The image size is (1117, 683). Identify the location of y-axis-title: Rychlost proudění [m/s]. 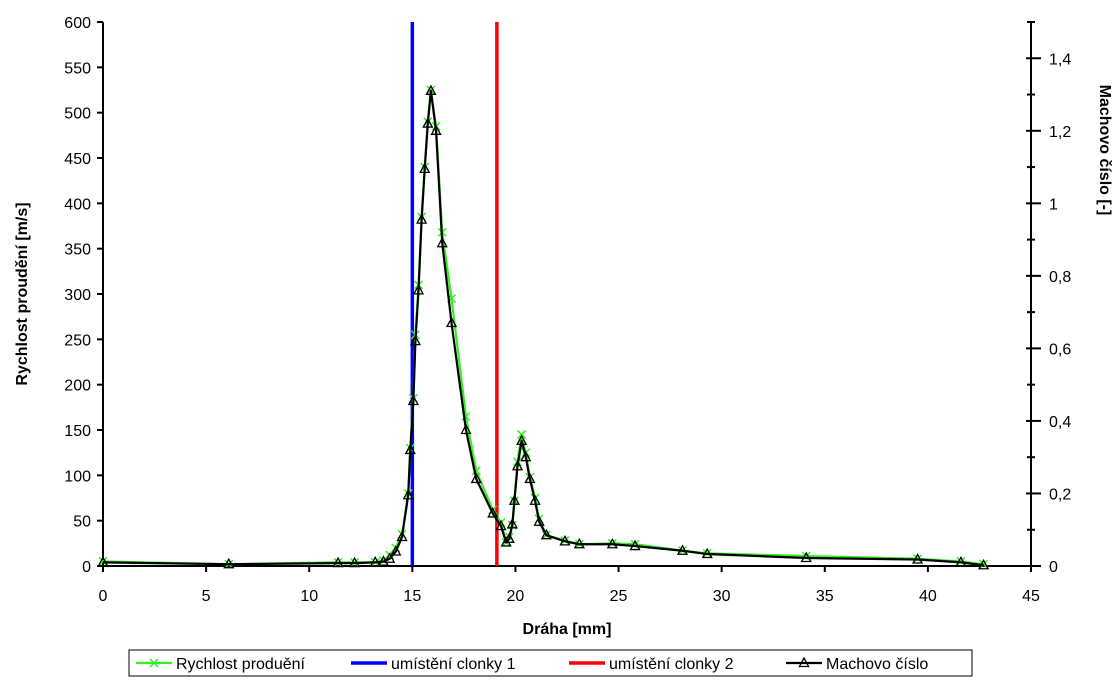
(22, 293).